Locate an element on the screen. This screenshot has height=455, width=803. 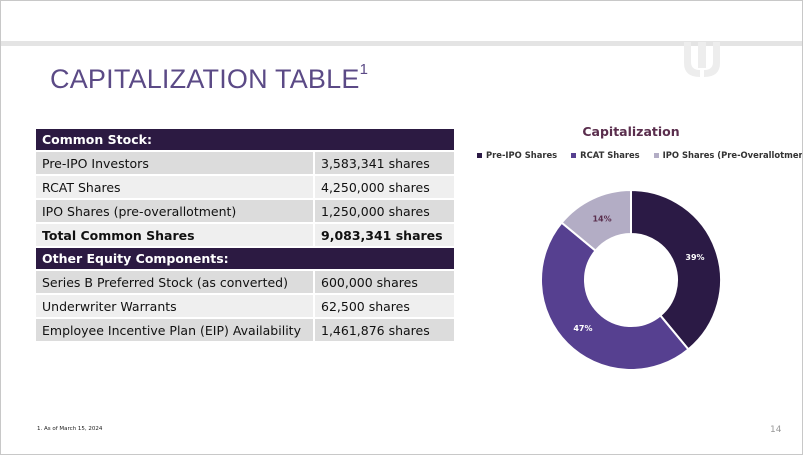
page-number: 14 is located at coordinates (776, 430).